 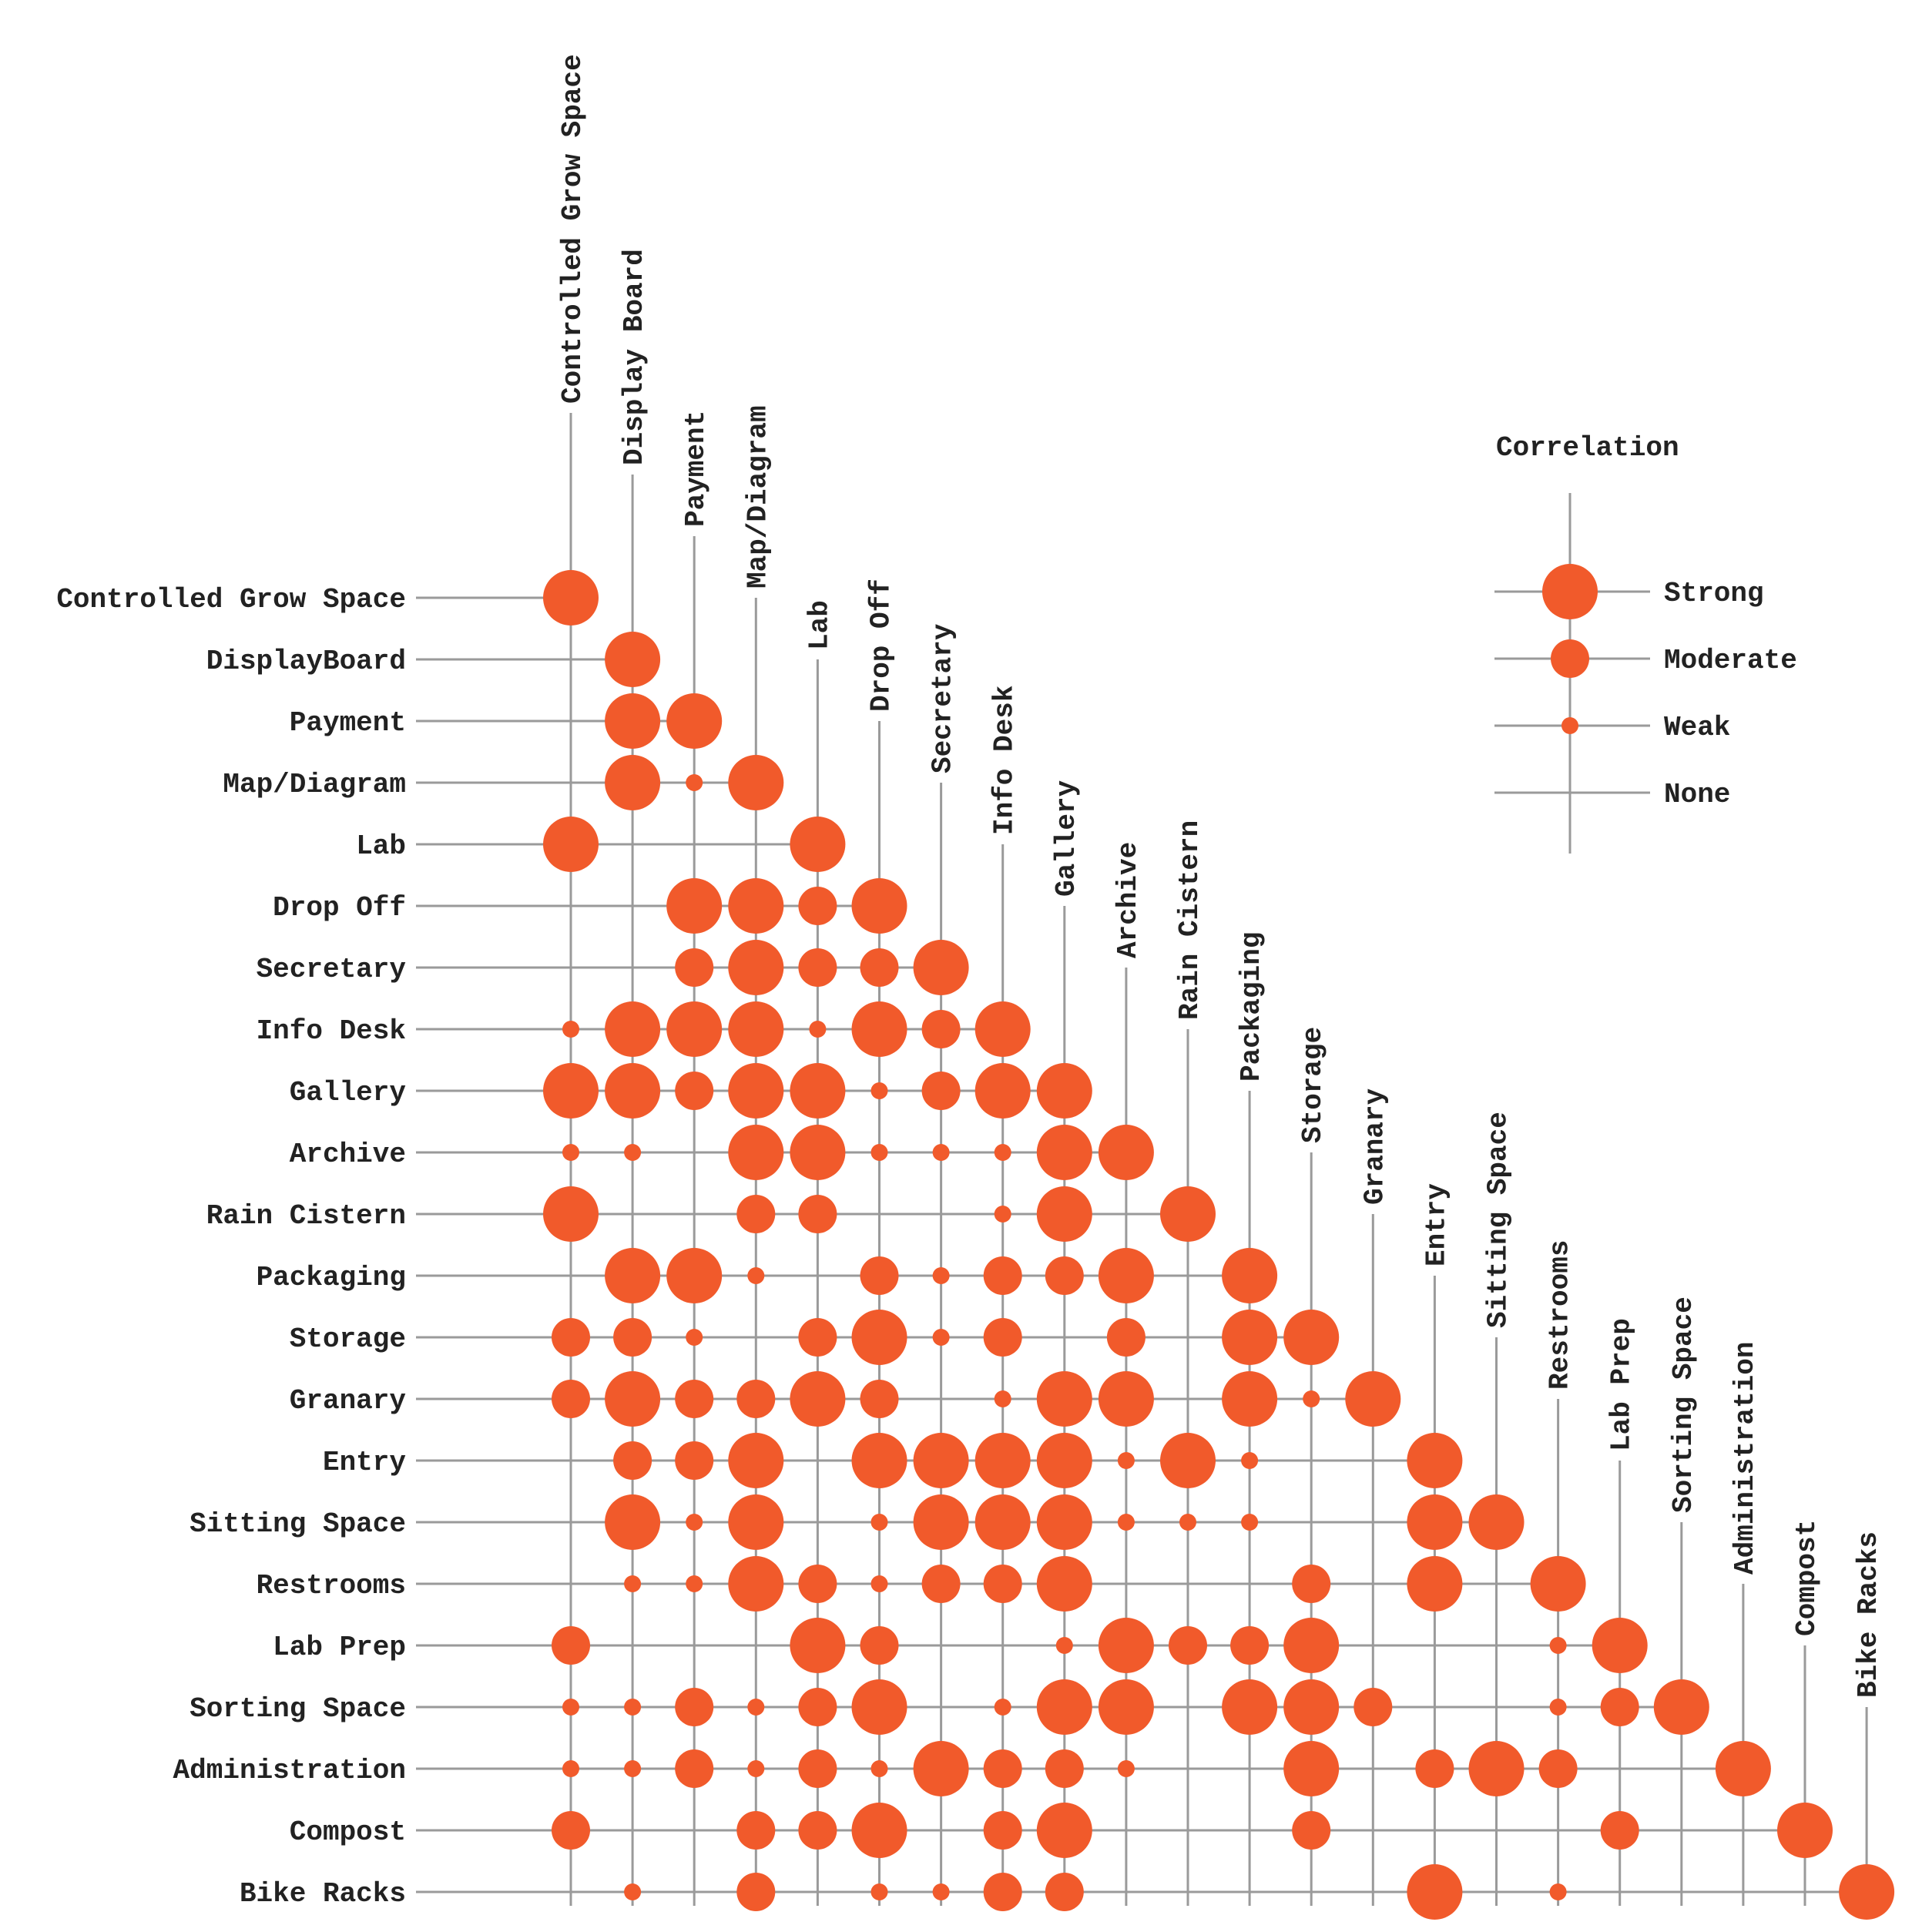 I want to click on row-label: Map/Diagram, so click(x=314, y=784).